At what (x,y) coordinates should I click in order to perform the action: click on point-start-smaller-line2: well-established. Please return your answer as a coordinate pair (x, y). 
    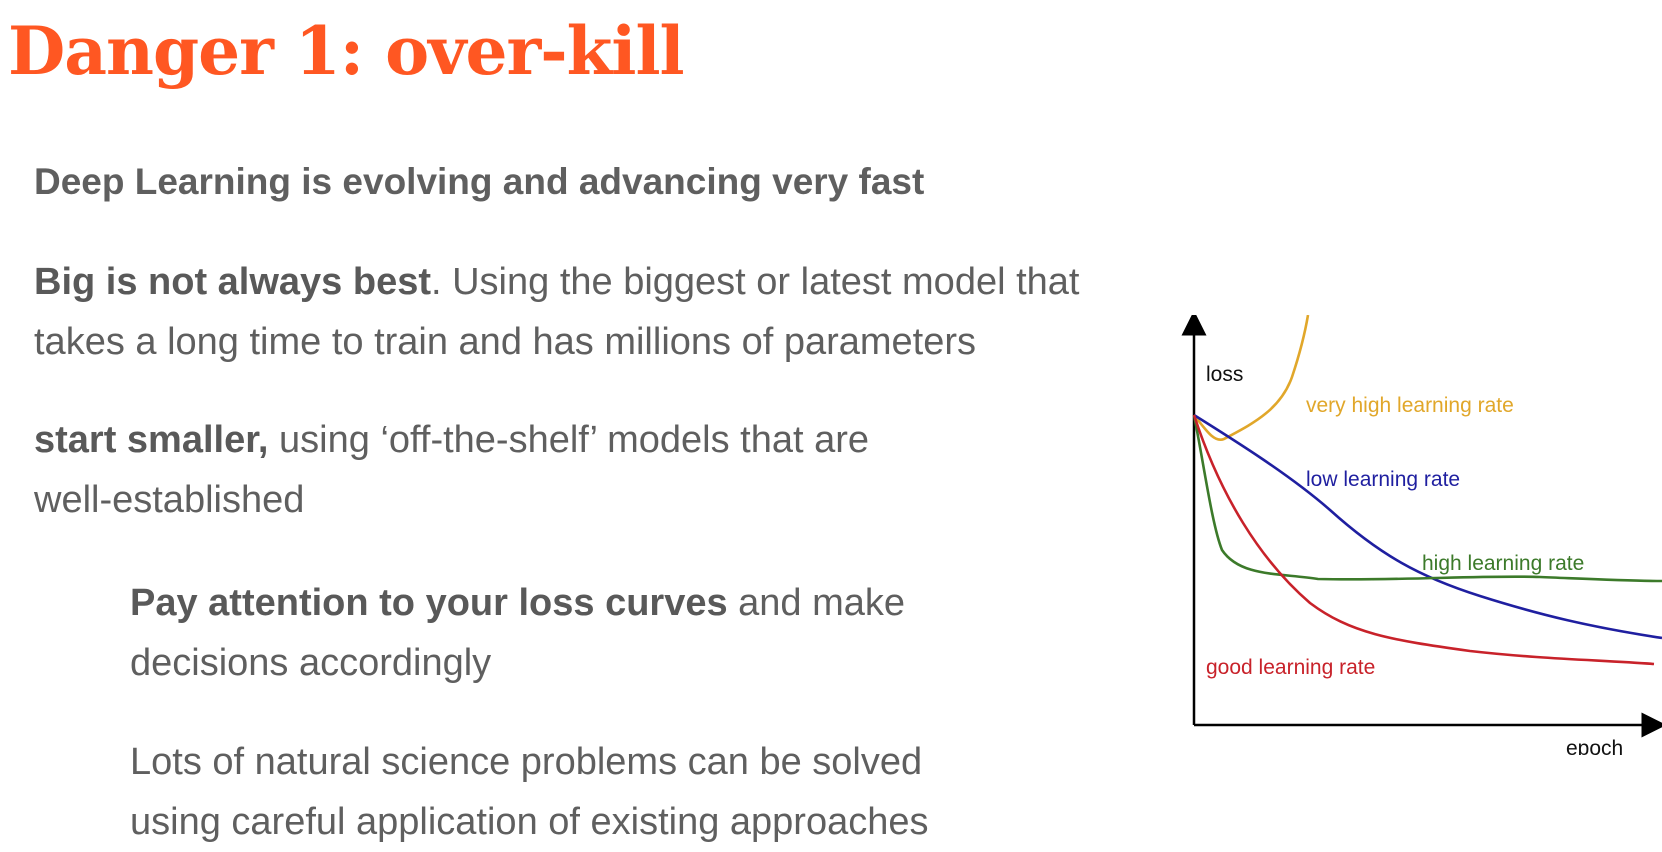
    Looking at the image, I should click on (169, 500).